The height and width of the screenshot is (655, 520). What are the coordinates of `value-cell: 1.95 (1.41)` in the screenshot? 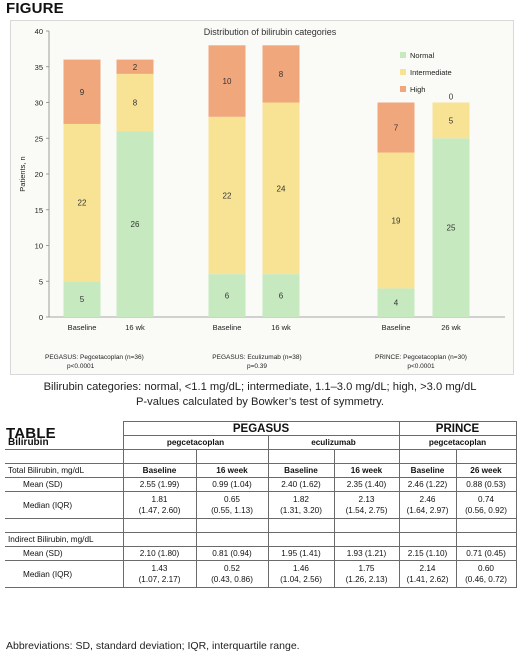 It's located at (301, 553).